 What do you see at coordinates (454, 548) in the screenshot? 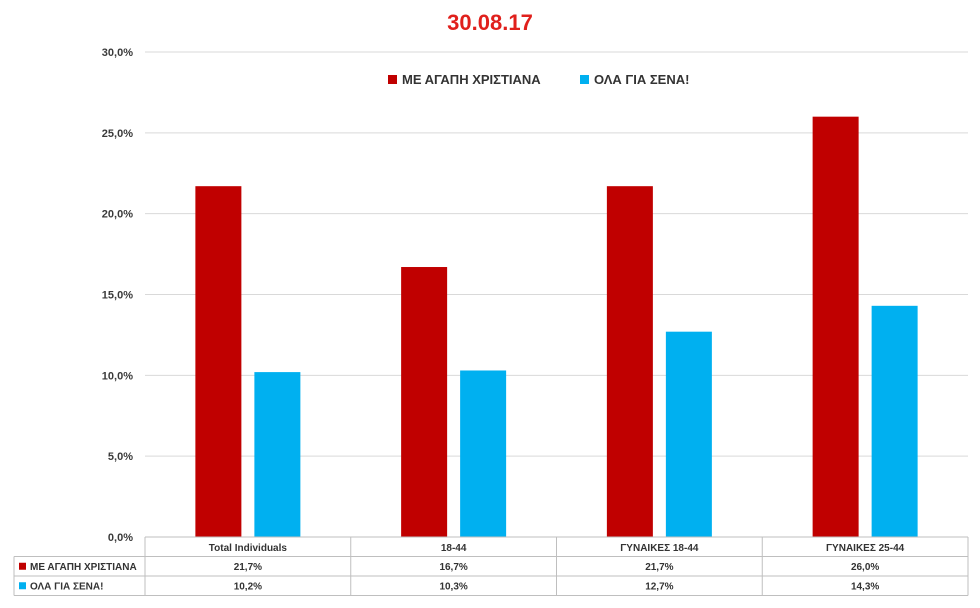
I see `category-label: 18-44` at bounding box center [454, 548].